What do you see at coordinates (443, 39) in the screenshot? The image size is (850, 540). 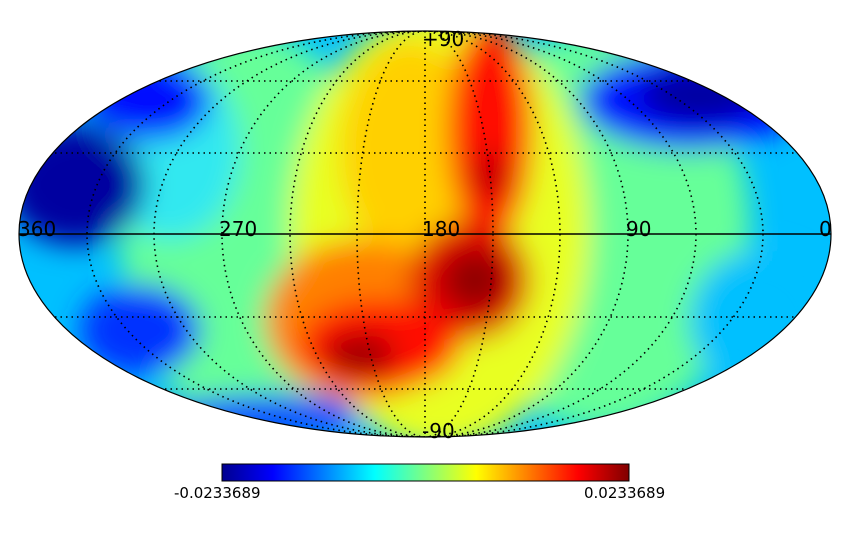 I see `lat-label-top: +90` at bounding box center [443, 39].